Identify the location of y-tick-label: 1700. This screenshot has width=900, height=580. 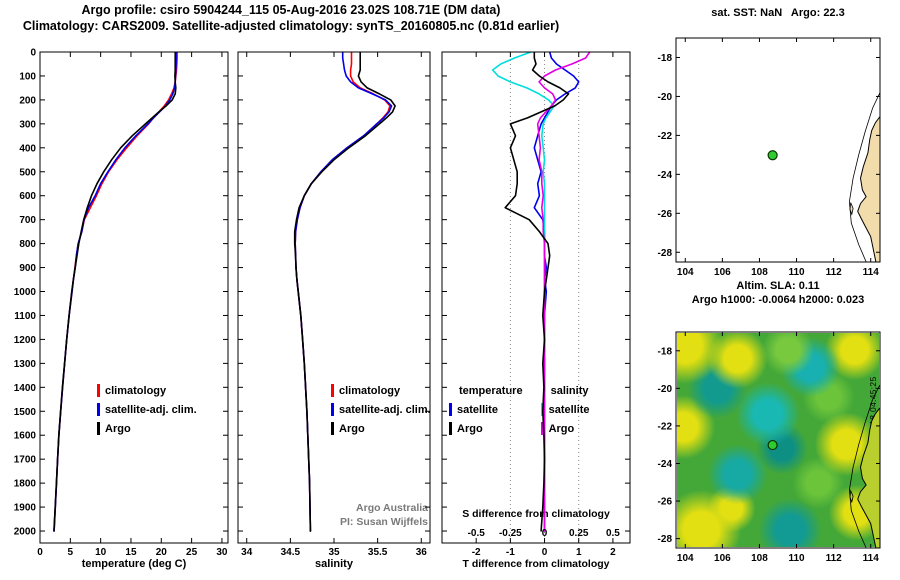
(25, 460).